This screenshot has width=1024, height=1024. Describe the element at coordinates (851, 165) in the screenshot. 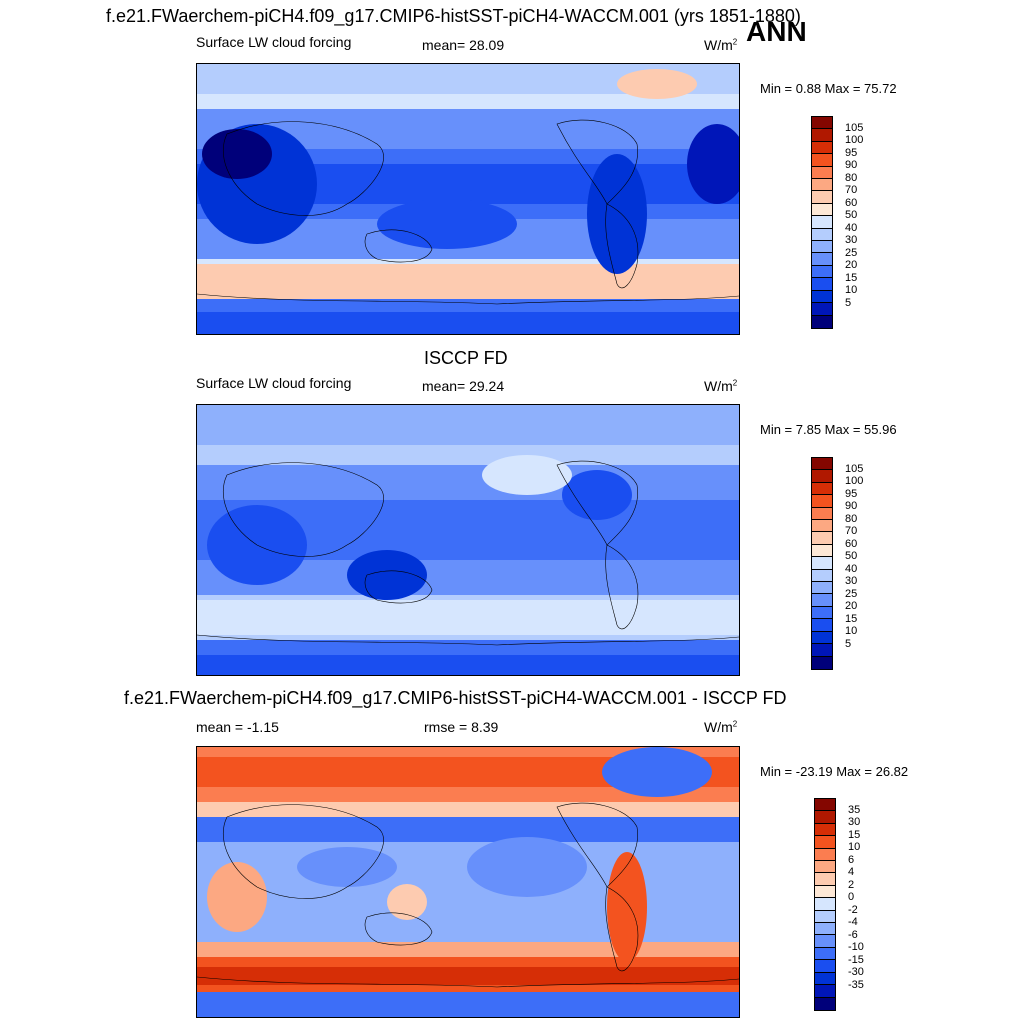

I see `panel1-colorbar-tick: 90` at that location.